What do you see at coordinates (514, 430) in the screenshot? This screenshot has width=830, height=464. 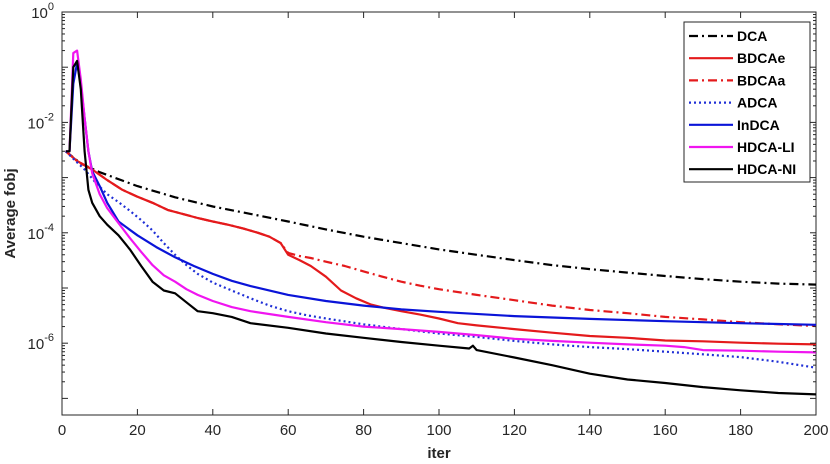 I see `x-tick-label: 120` at bounding box center [514, 430].